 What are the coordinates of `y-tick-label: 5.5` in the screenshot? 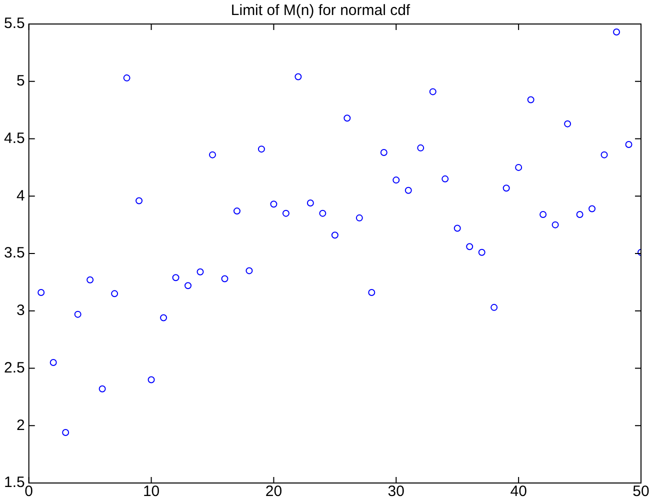 It's located at (14, 23).